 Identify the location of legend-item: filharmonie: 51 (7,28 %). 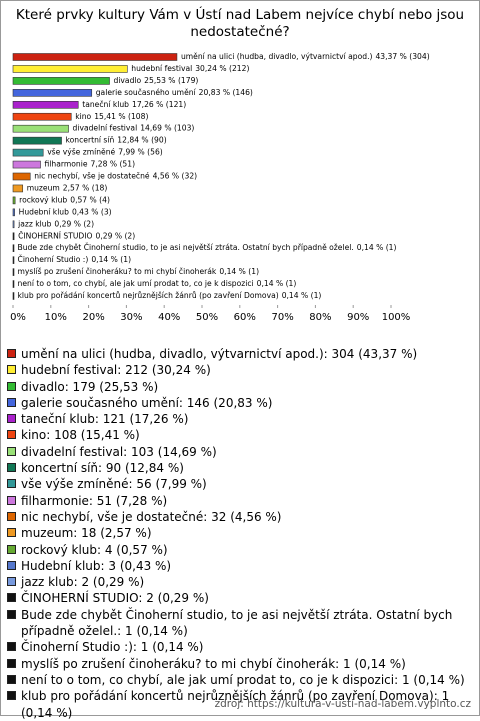
(240, 501).